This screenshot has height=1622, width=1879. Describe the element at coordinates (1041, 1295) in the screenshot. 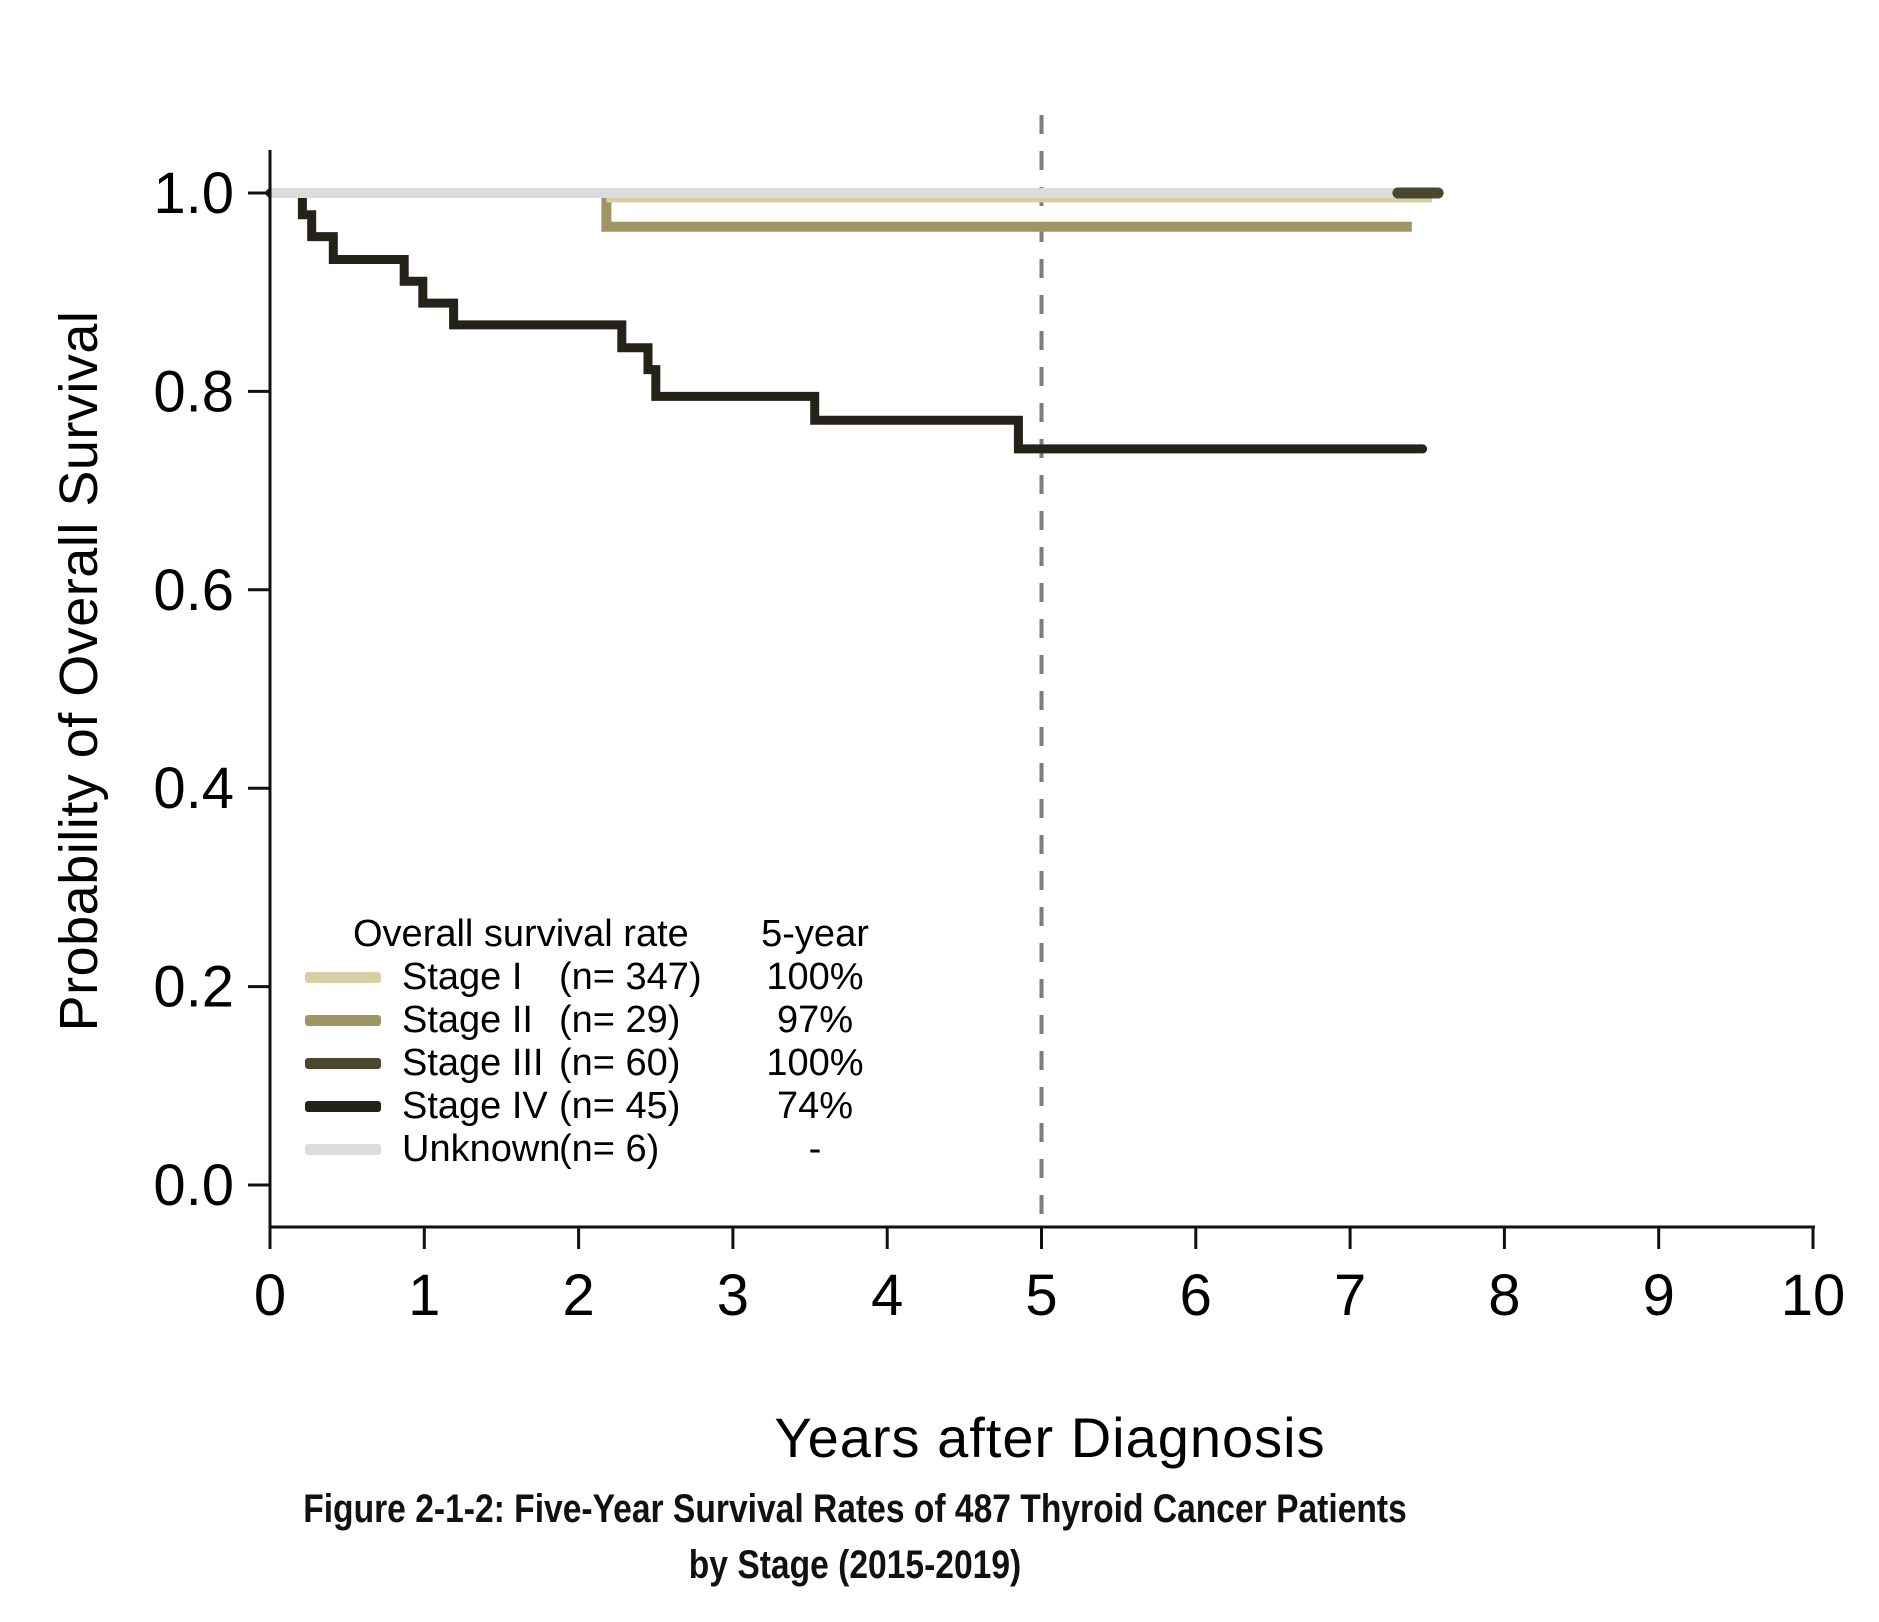

I see `x-tick-label-5: 5` at that location.